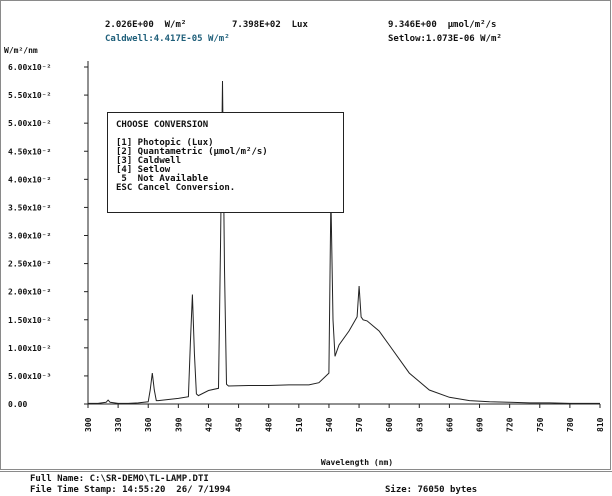 This screenshot has width=612, height=496. What do you see at coordinates (176, 188) in the screenshot?
I see `option-cancel: ESC Cancel Conversion.` at bounding box center [176, 188].